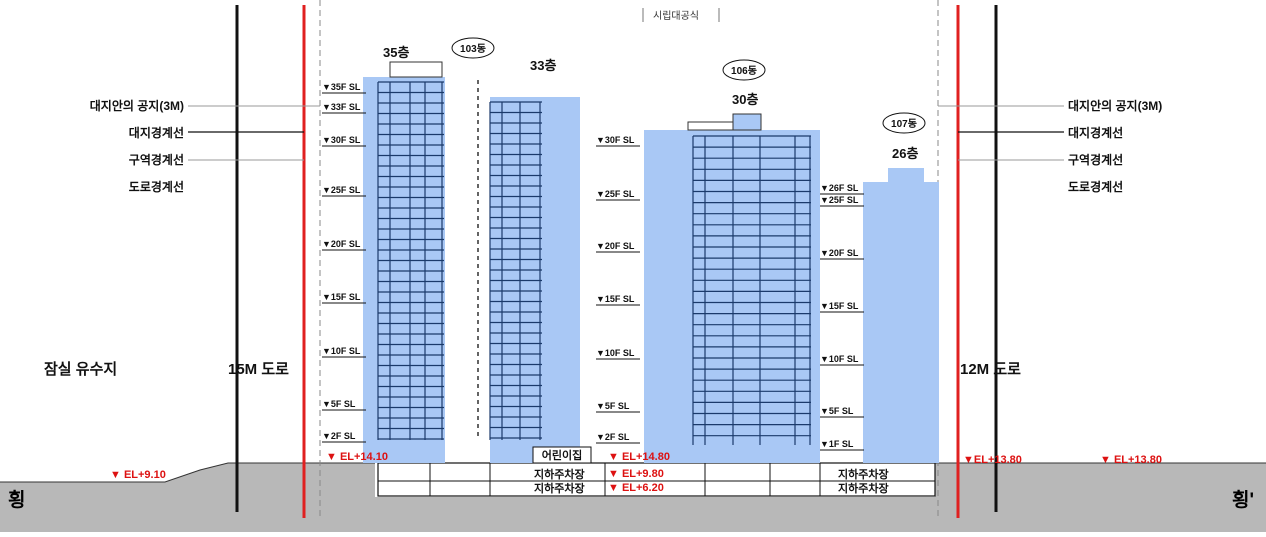 The width and height of the screenshot is (1266, 537). I want to click on b106-tag: 106동, so click(744, 71).